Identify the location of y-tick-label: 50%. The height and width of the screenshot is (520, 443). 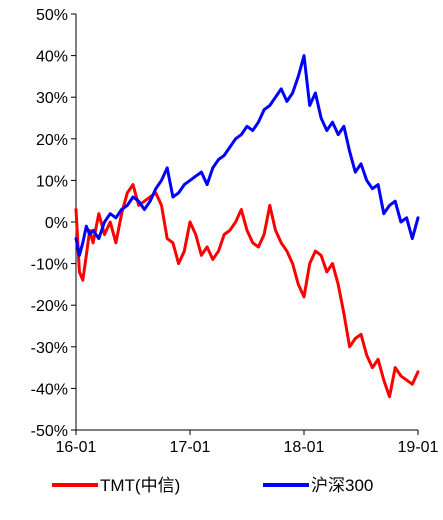
(52, 15).